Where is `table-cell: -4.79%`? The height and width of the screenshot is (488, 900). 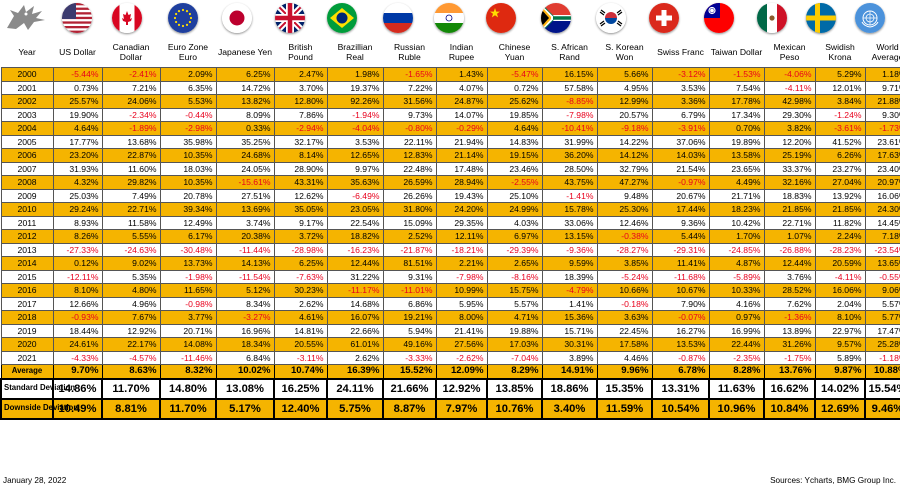 table-cell: -4.79% is located at coordinates (569, 290).